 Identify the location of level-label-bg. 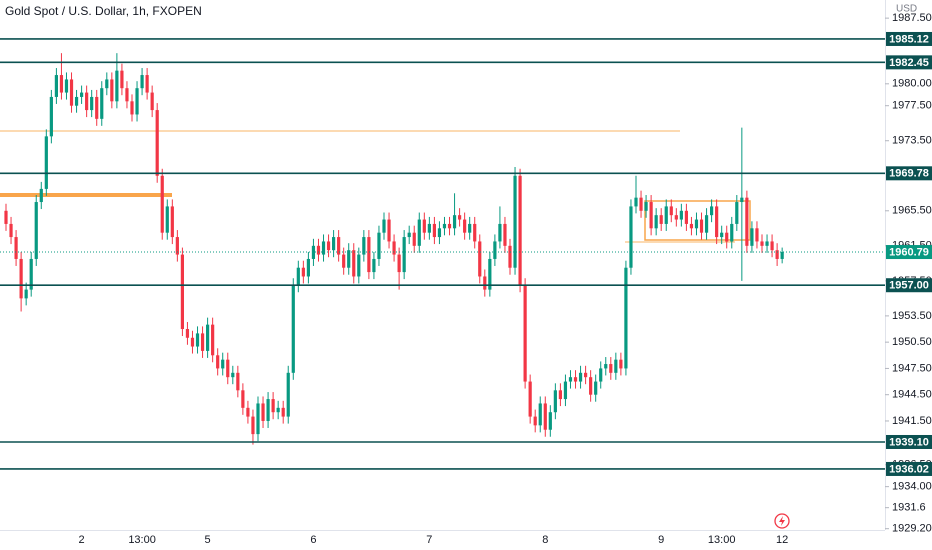
(909, 441).